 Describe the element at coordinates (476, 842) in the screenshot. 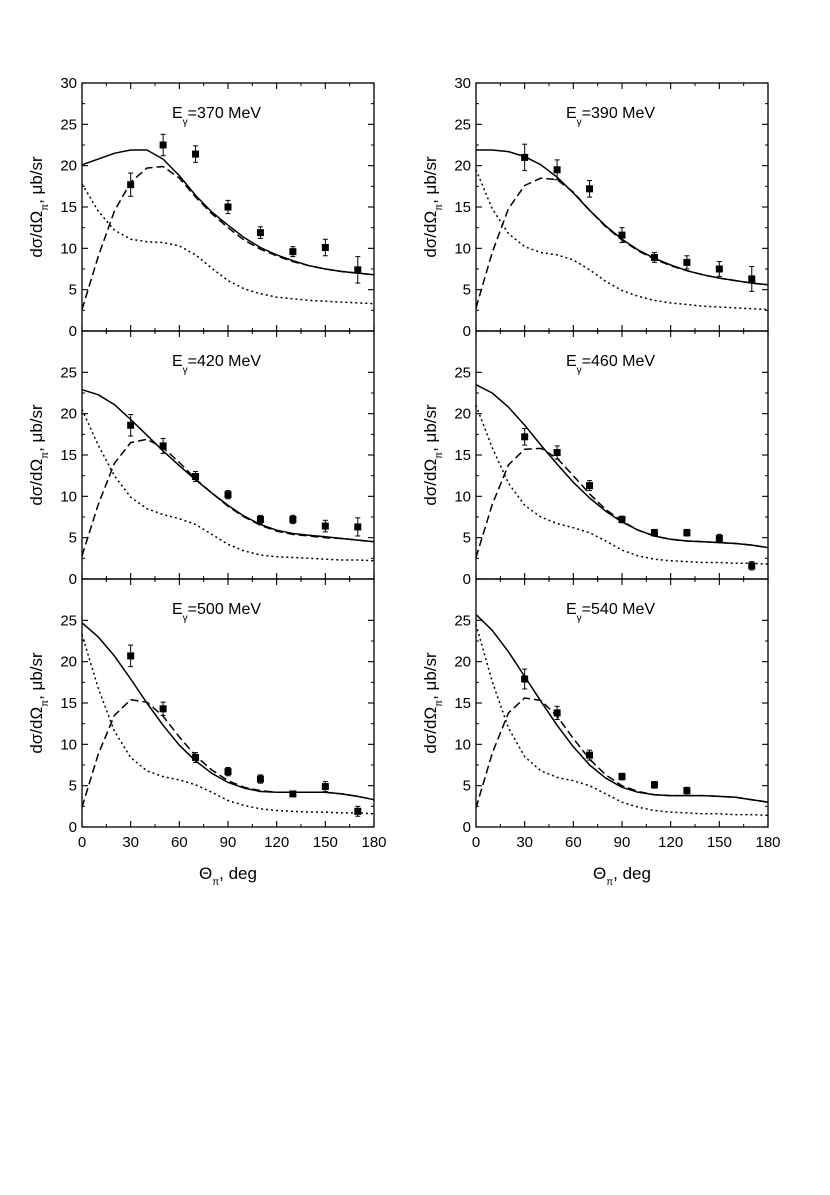

I see `x-tick-label: 0` at that location.